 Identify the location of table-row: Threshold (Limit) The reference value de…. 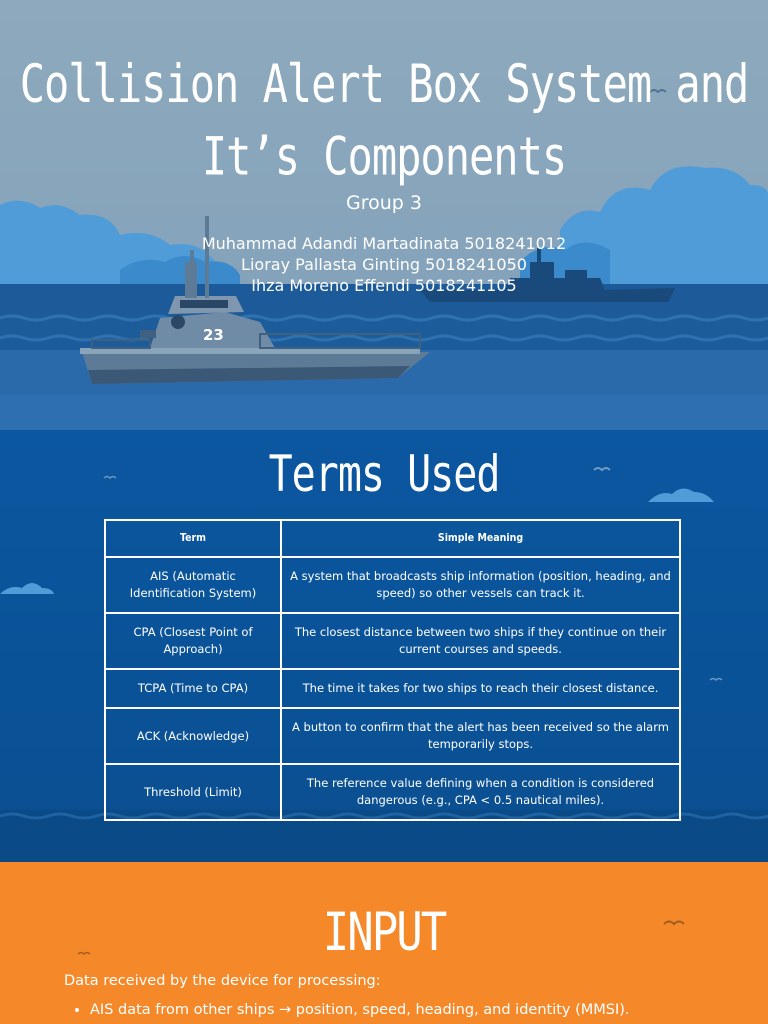
(392, 792).